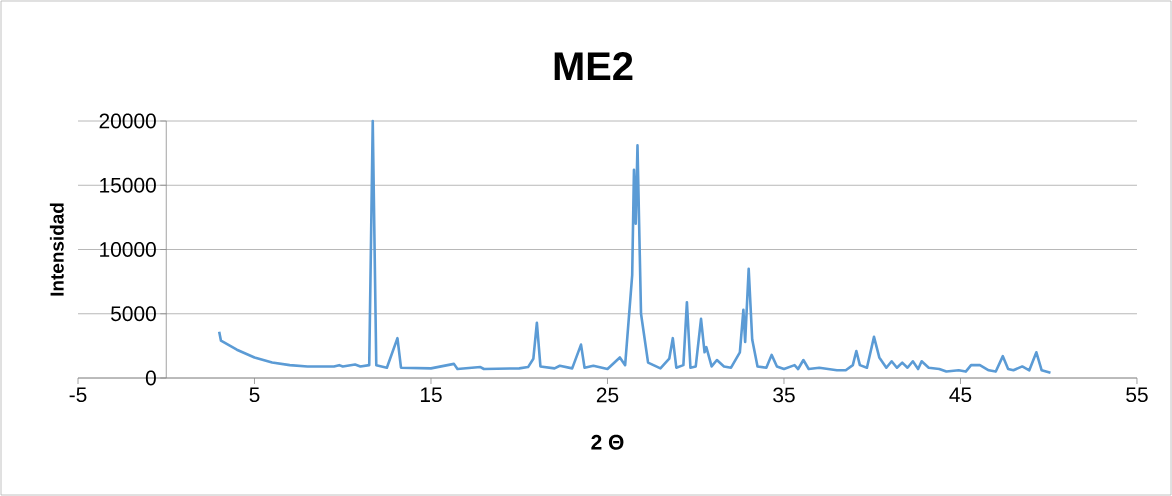 The height and width of the screenshot is (496, 1172). What do you see at coordinates (607, 442) in the screenshot?
I see `x-axis-title: 2 Θ` at bounding box center [607, 442].